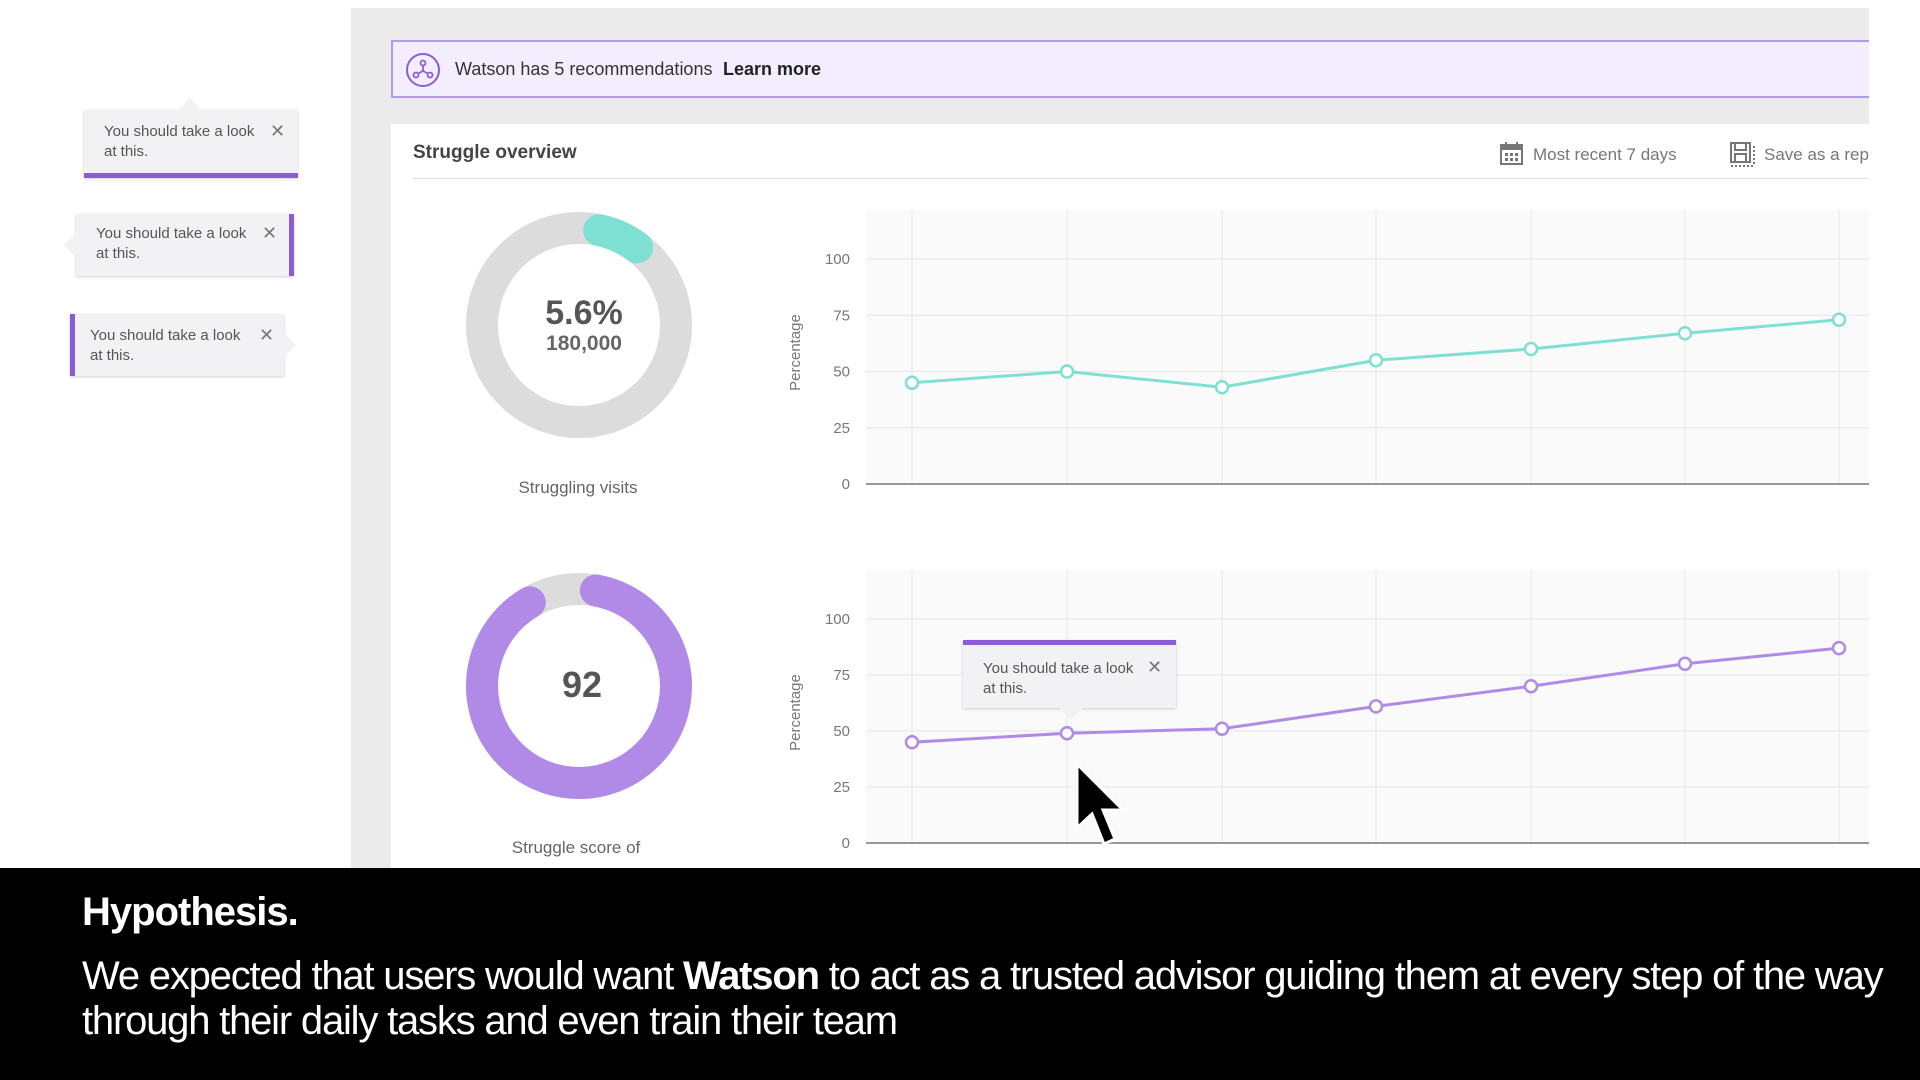  Describe the element at coordinates (1101, 804) in the screenshot. I see `mouse-cursor-icon` at that location.